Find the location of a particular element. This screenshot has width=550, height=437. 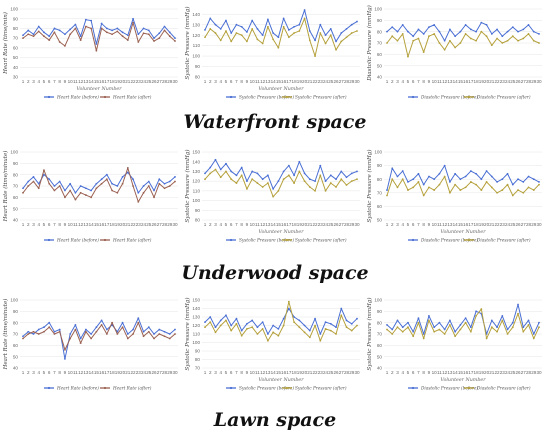

x-tick-label: 25 is located at coordinates (331, 224).